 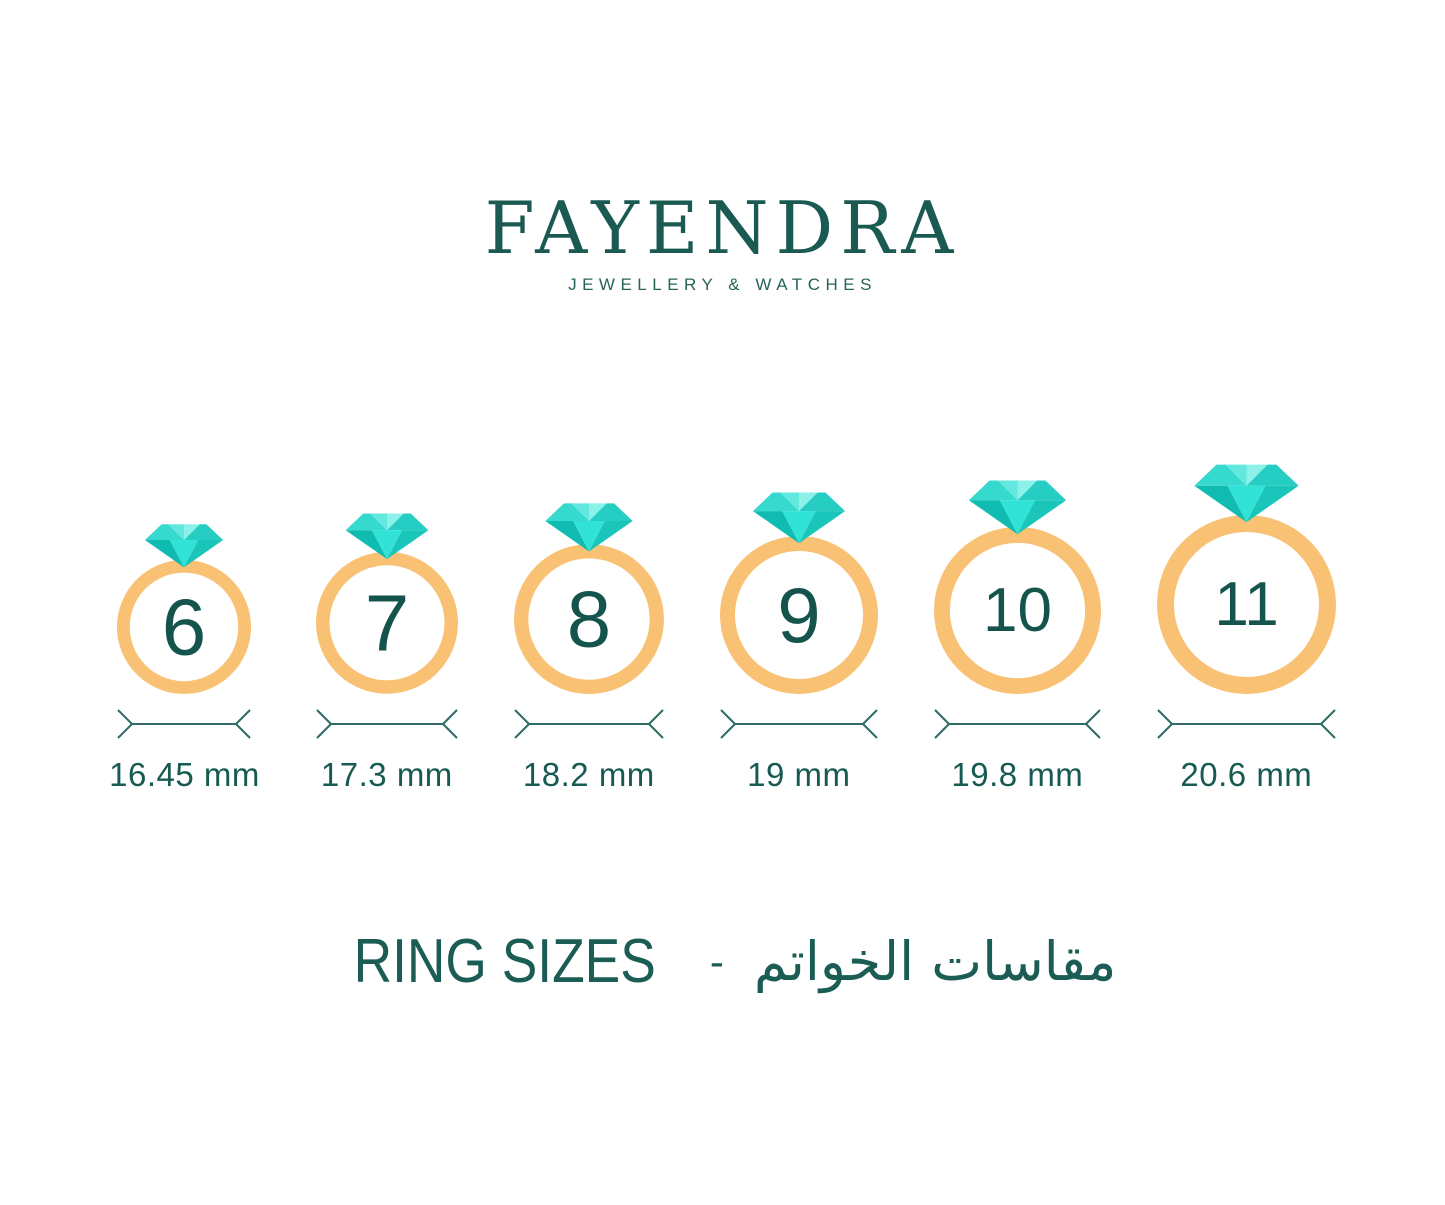 I want to click on ring-size-item: 8 18.2 mm, so click(x=588, y=648).